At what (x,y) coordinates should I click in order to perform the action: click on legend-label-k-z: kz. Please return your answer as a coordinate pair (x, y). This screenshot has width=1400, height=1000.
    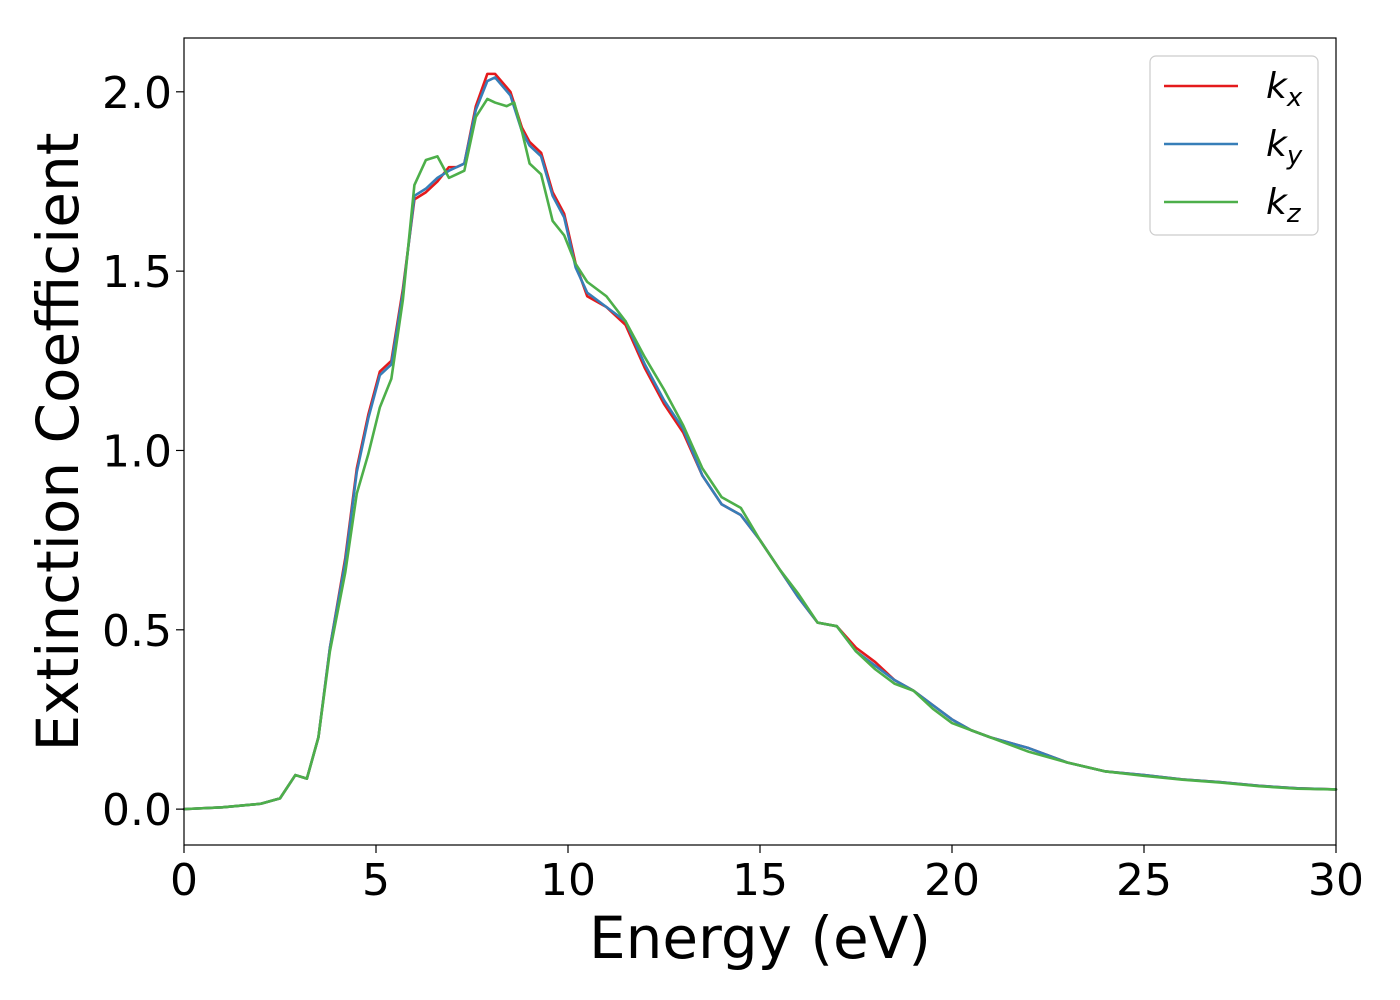
    Looking at the image, I should click on (1284, 205).